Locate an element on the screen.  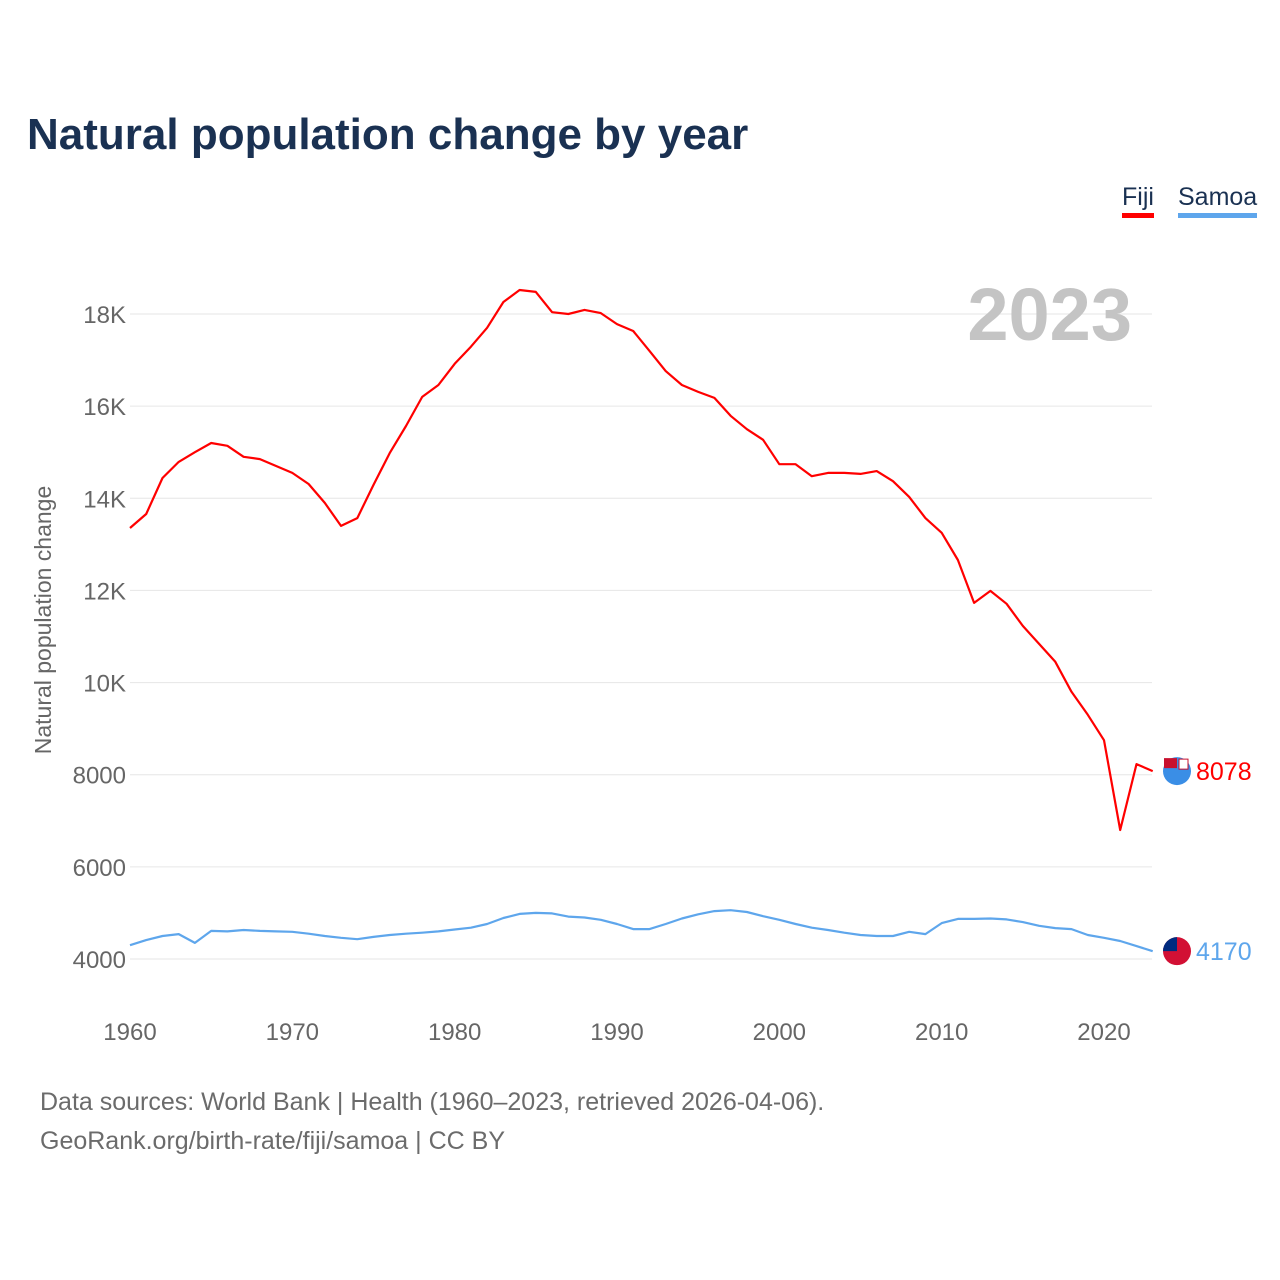
x-tick-label: 1970 is located at coordinates (292, 1032).